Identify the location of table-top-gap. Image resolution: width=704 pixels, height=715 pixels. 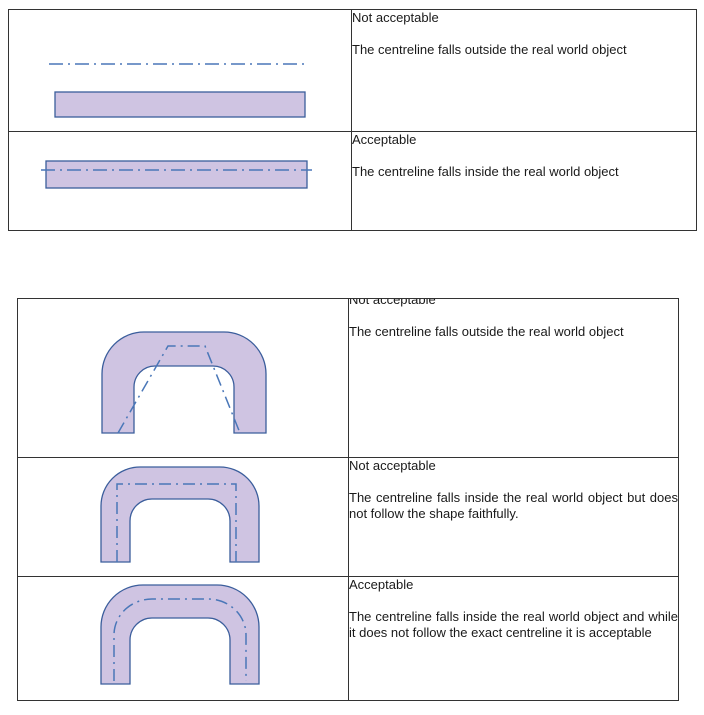
(348, 294).